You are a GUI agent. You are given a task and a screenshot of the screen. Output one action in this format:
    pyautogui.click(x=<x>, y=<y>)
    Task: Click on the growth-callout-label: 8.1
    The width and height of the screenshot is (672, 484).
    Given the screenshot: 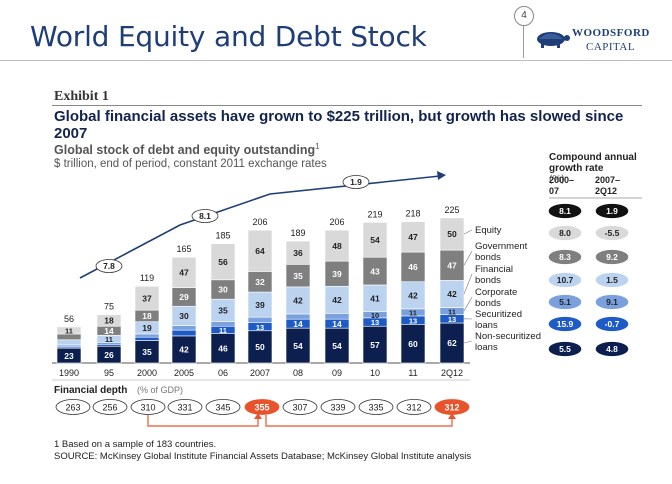 What is the action you would take?
    pyautogui.click(x=205, y=216)
    